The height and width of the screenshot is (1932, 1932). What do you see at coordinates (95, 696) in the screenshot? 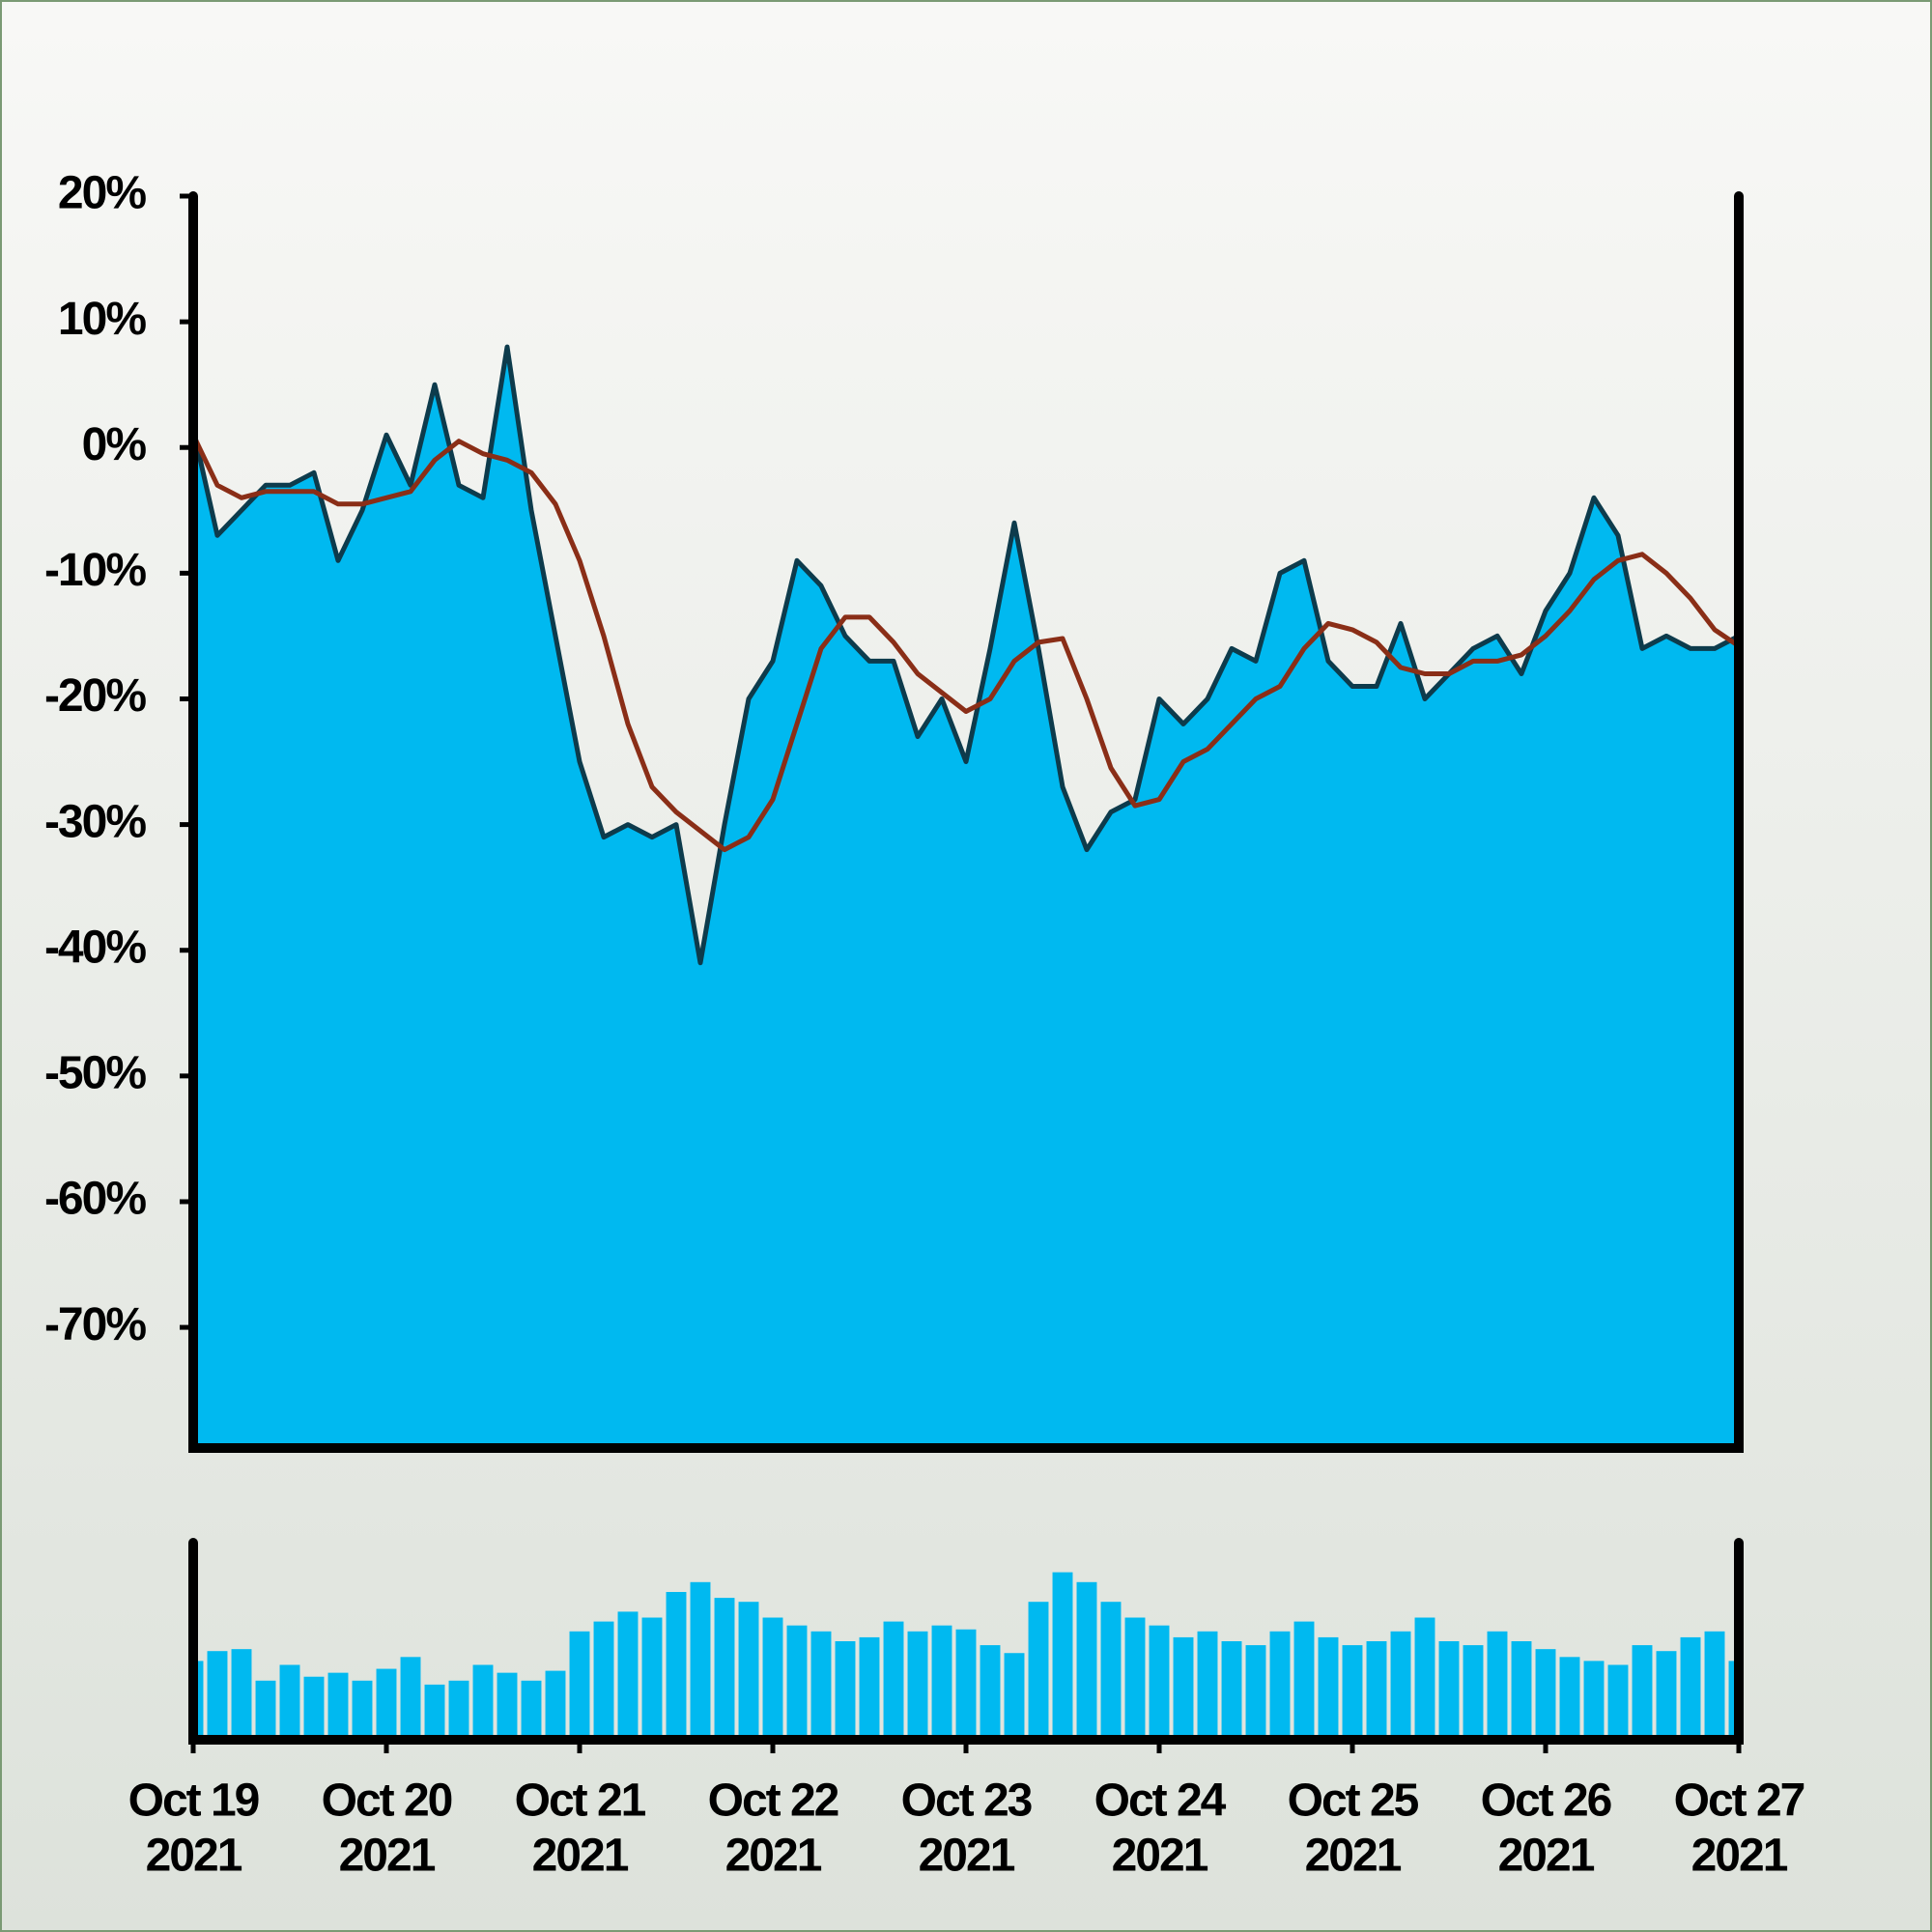
I see `y-tick-label: -20%` at bounding box center [95, 696].